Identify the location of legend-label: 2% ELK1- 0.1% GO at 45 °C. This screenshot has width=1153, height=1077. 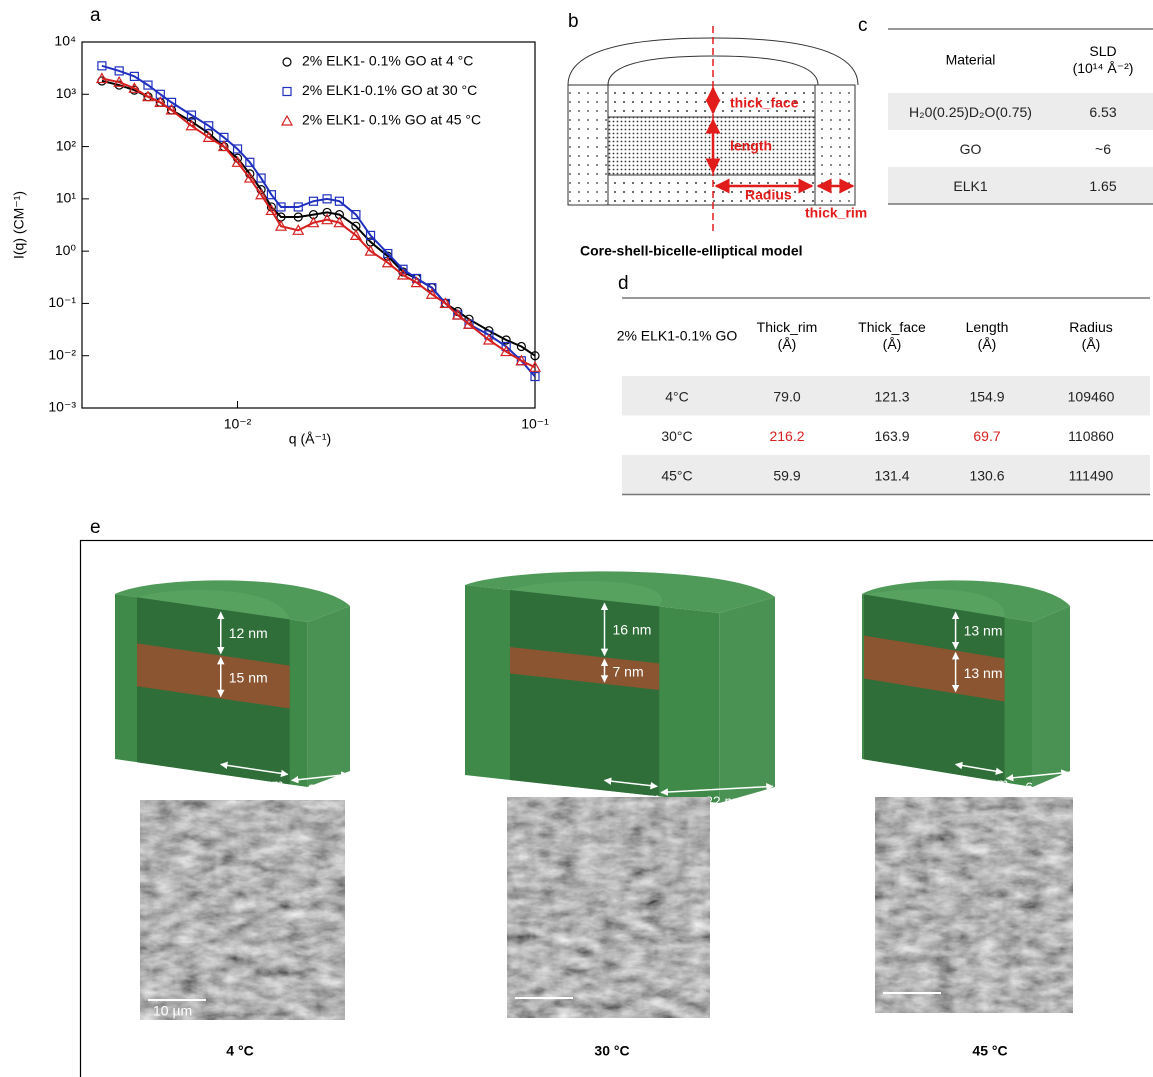
(391, 120).